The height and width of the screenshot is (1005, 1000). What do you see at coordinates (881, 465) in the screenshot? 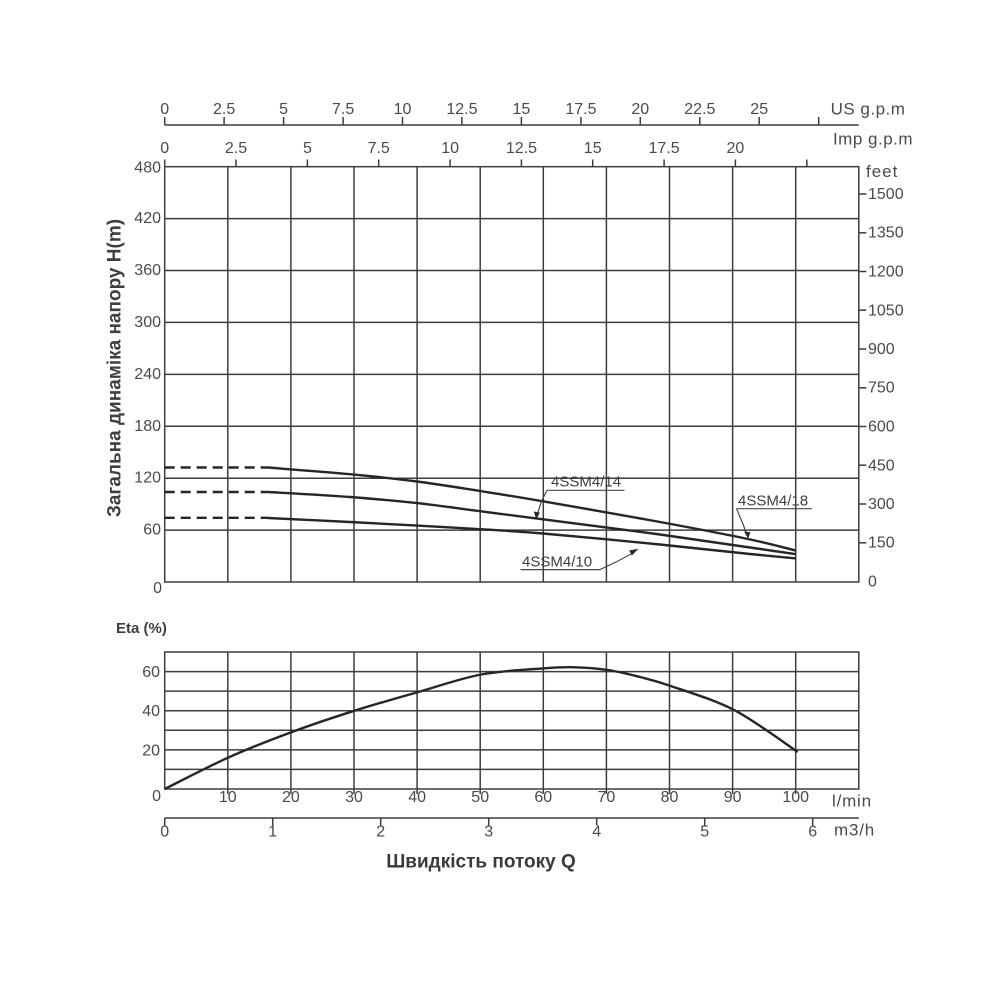
I see `svg-text: 450` at bounding box center [881, 465].